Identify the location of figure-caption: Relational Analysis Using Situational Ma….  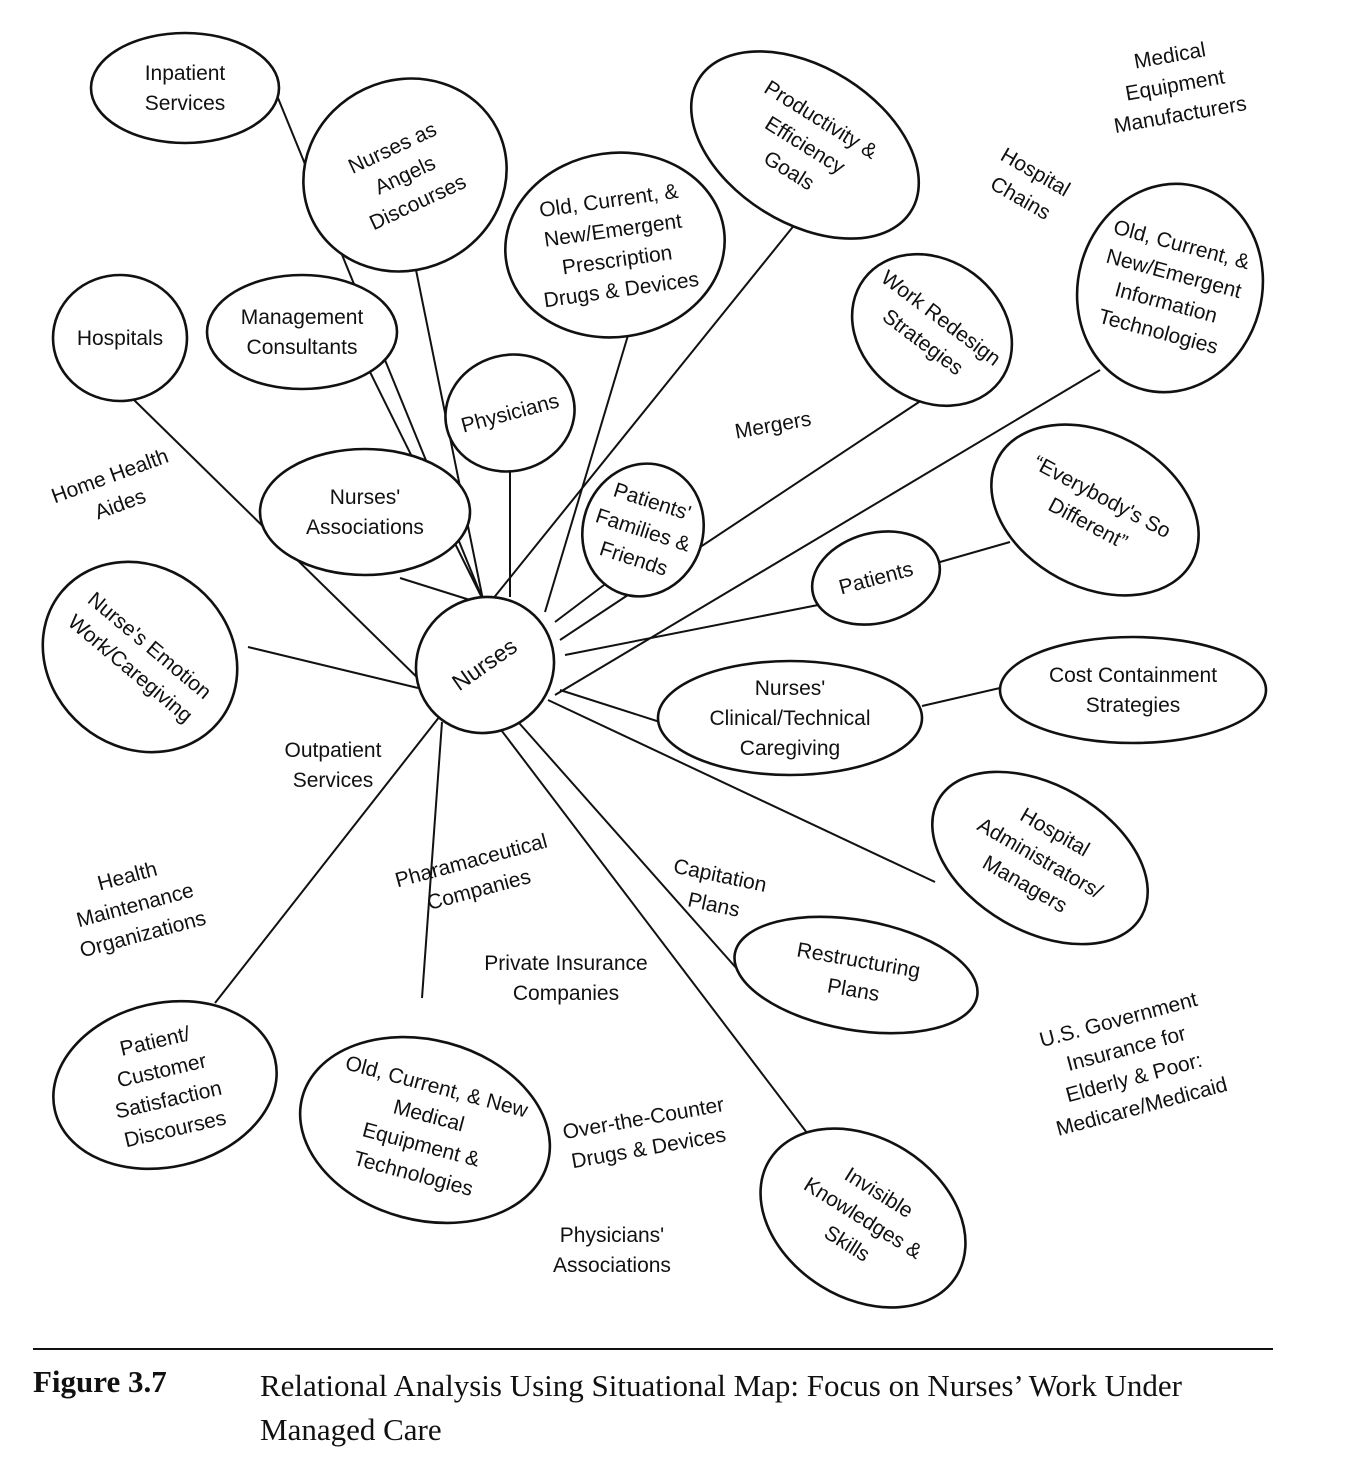
(721, 1407).